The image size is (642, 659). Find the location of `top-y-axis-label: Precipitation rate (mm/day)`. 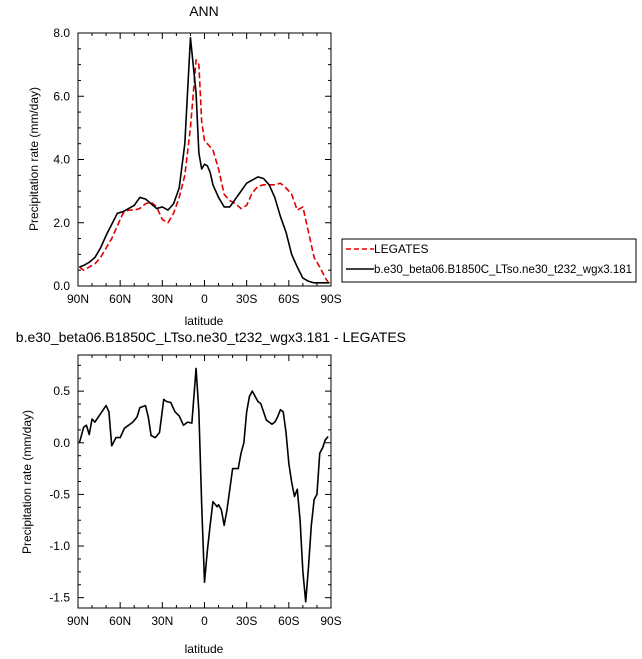

top-y-axis-label: Precipitation rate (mm/day) is located at coordinates (34, 159).